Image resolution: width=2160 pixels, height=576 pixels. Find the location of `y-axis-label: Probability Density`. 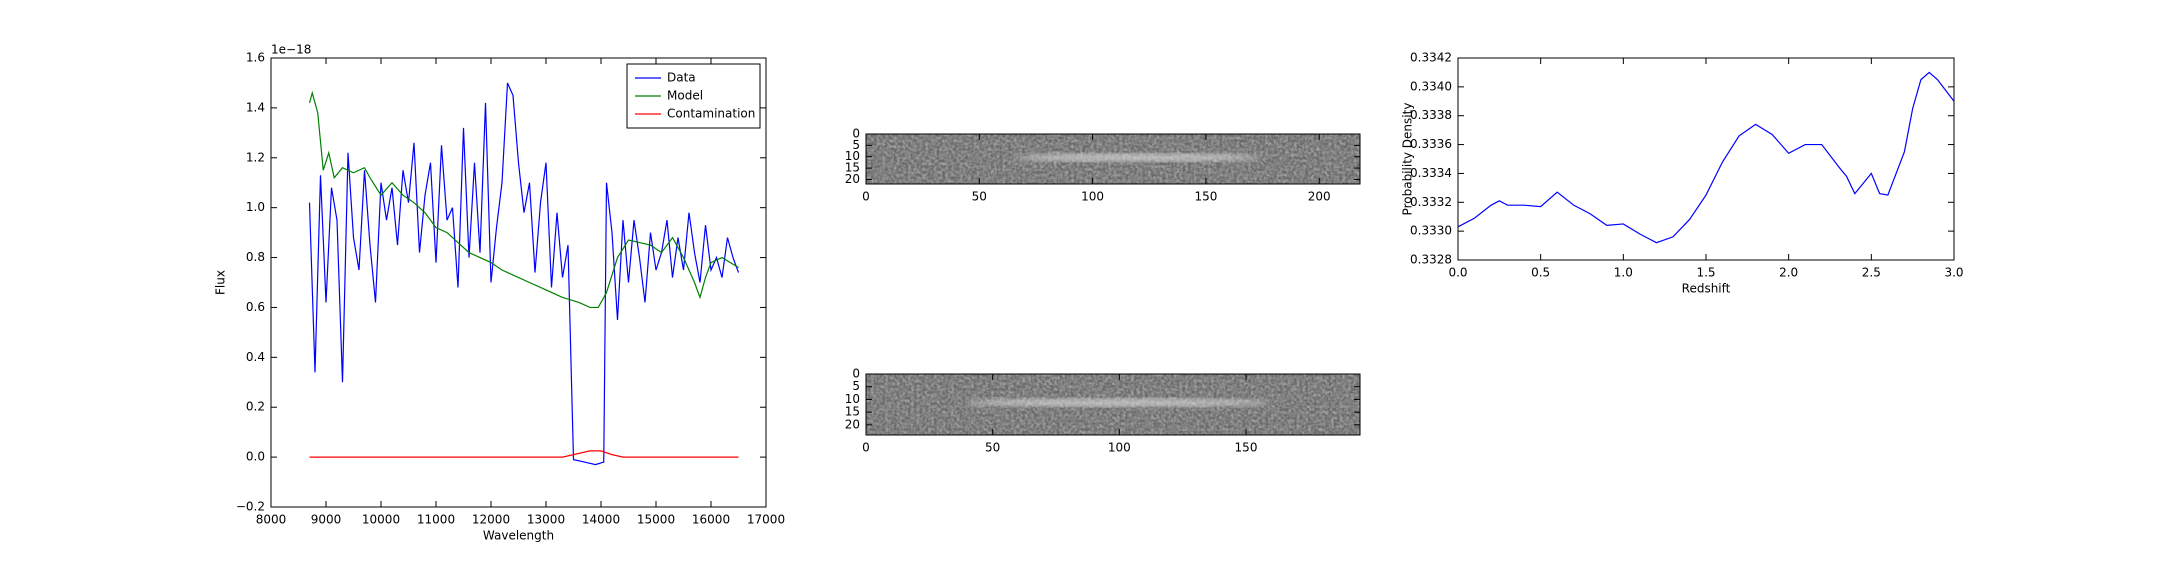

y-axis-label: Probability Density is located at coordinates (1408, 159).